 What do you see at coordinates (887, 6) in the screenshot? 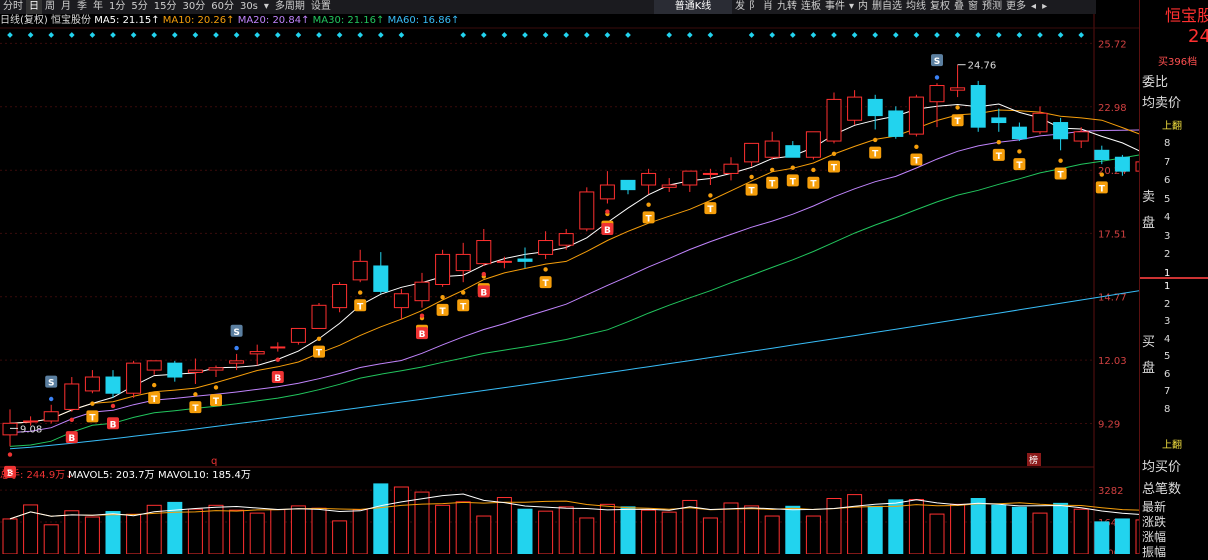
I see `toolbar-tool-8: 删自选` at bounding box center [887, 6].